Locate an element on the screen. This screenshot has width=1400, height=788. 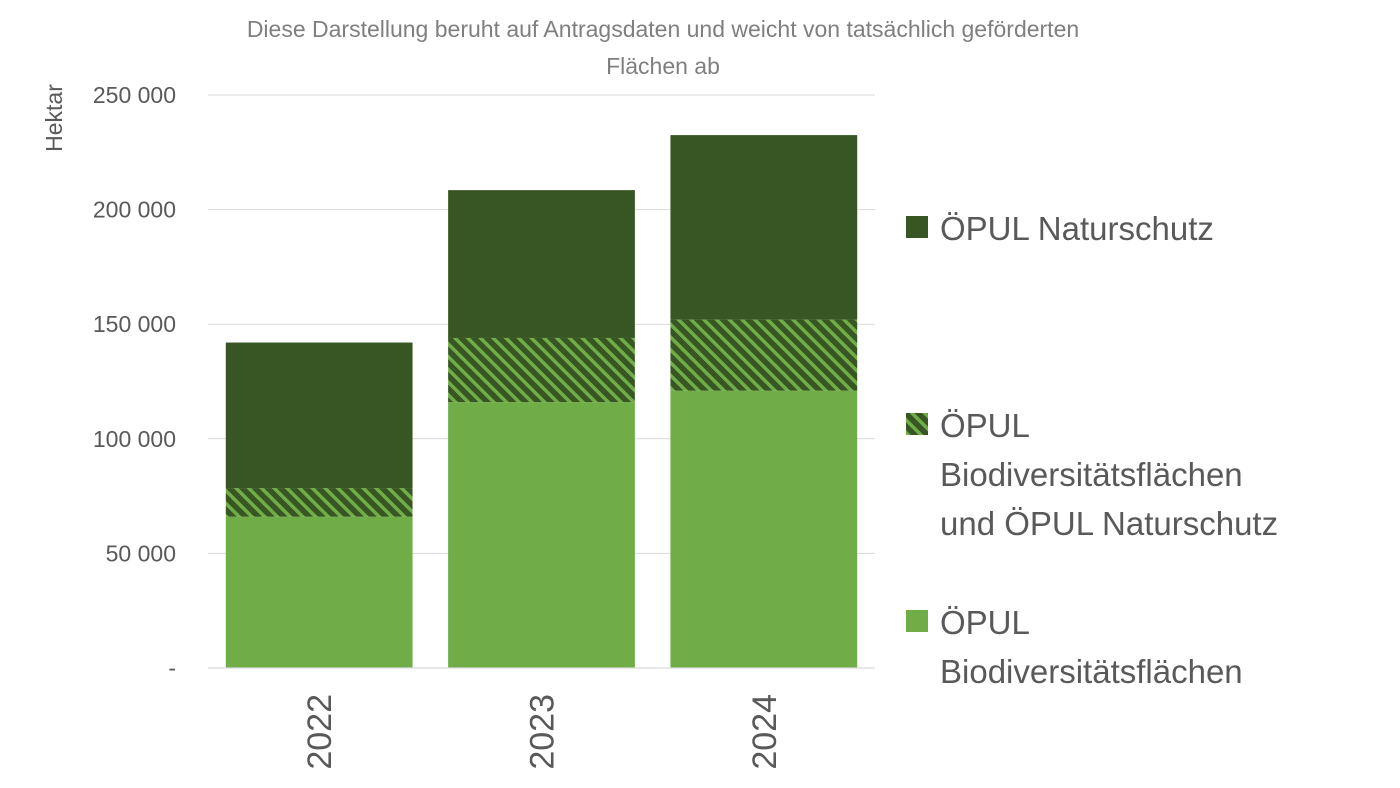
x-tick-label-2022: 2022 is located at coordinates (320, 732).